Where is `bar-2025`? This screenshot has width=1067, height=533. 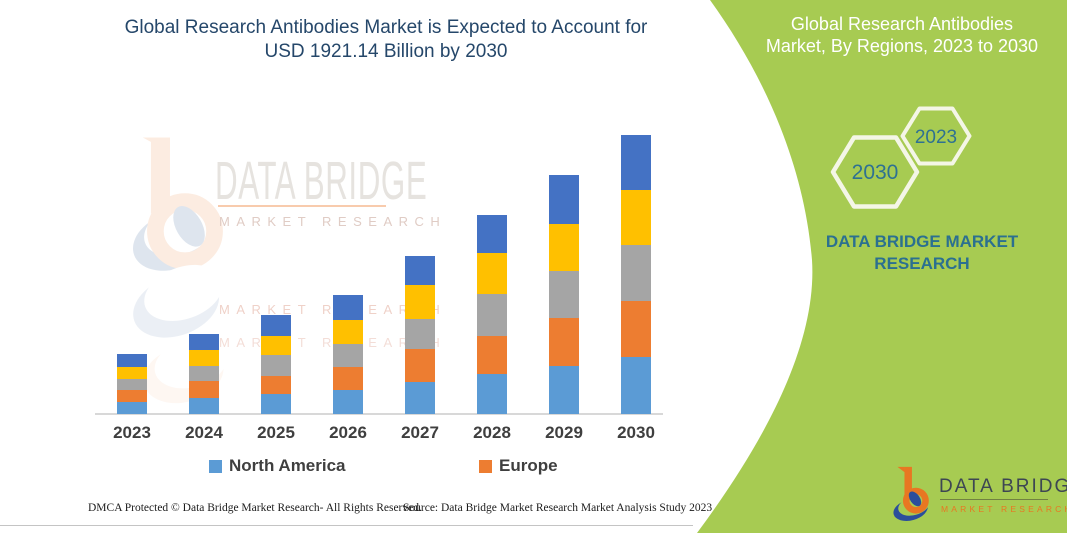 bar-2025 is located at coordinates (276, 364).